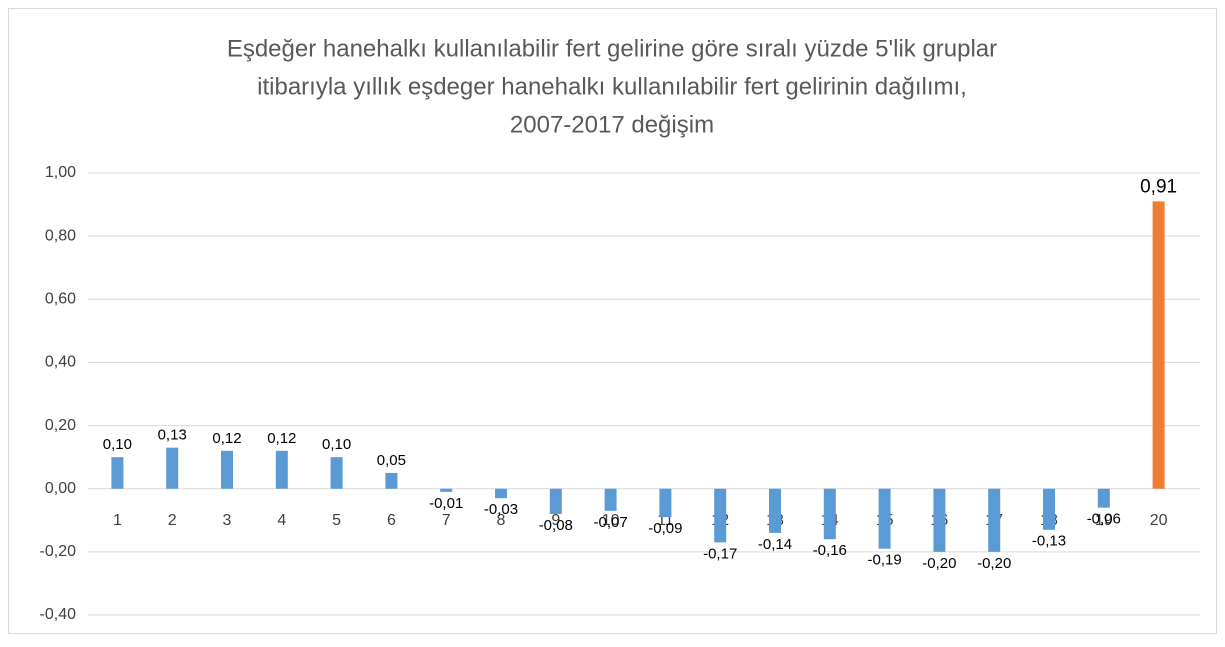 Image resolution: width=1225 pixels, height=647 pixels. Describe the element at coordinates (720, 553) in the screenshot. I see `data-label: -0,17` at that location.